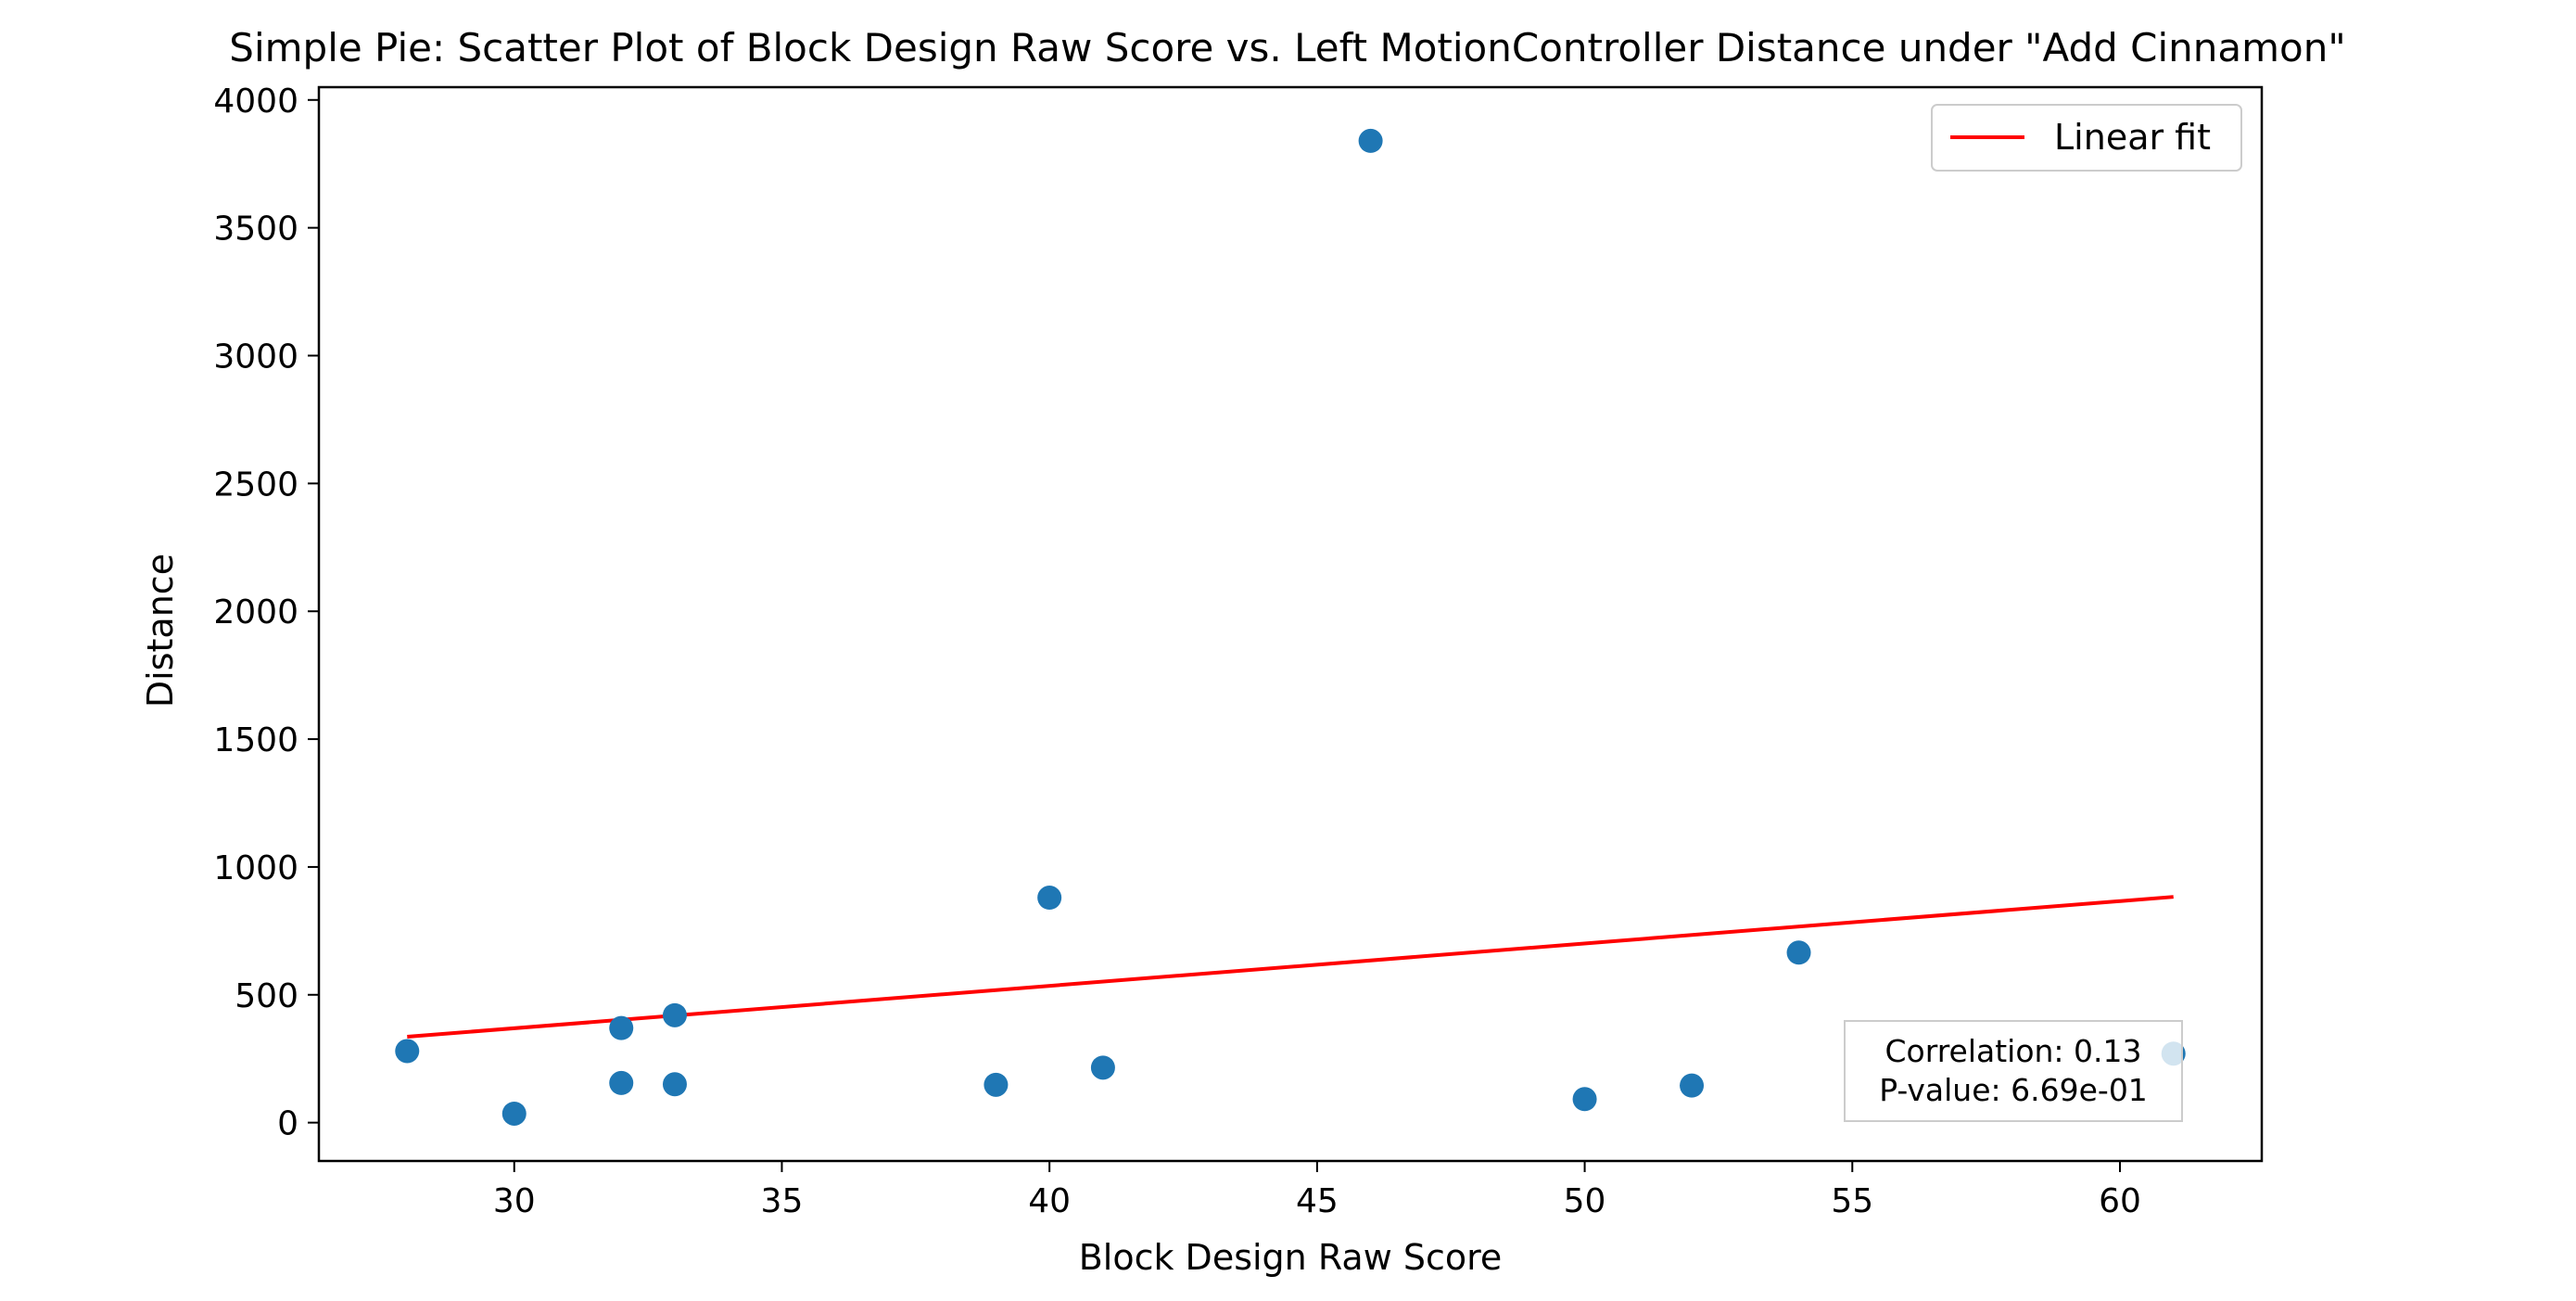 This screenshot has width=2576, height=1301. I want to click on x-axis-ticks: 30 35 40 45 50 55 60, so click(1317, 1190).